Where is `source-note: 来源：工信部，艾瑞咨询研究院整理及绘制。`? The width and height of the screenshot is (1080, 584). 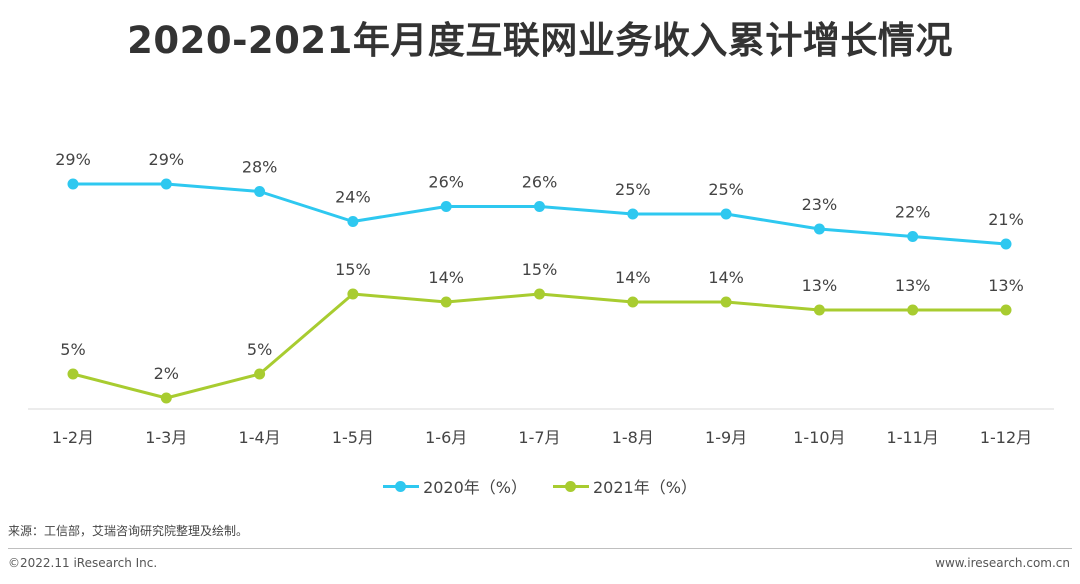
source-note: 来源：工信部，艾瑞咨询研究院整理及绘制。 is located at coordinates (128, 531).